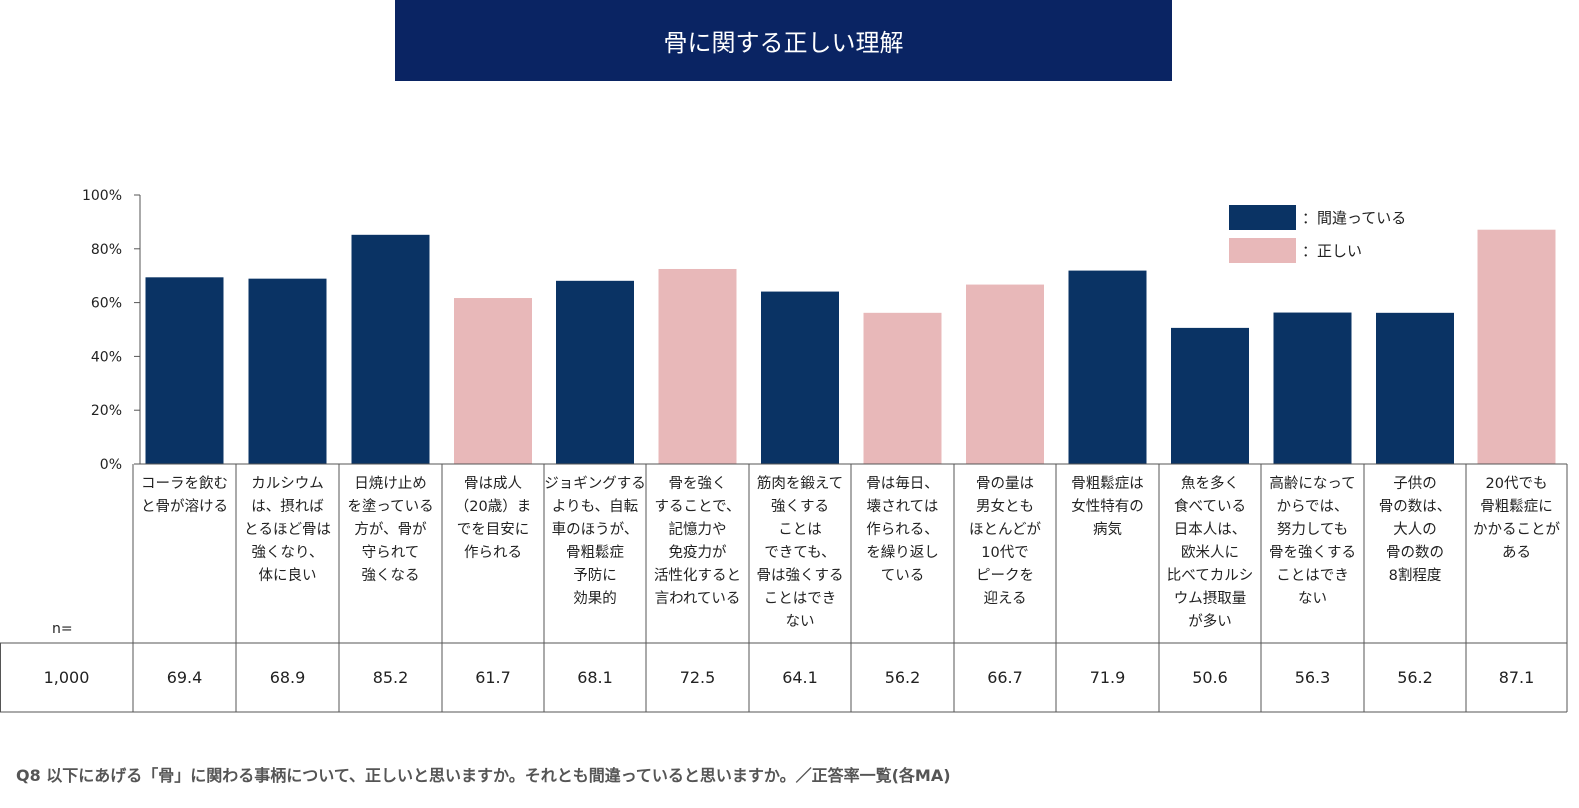 This screenshot has height=808, width=1579. Describe the element at coordinates (1516, 518) in the screenshot. I see `category-label: 20代でも 骨粗鬆症に かかることが ある` at that location.